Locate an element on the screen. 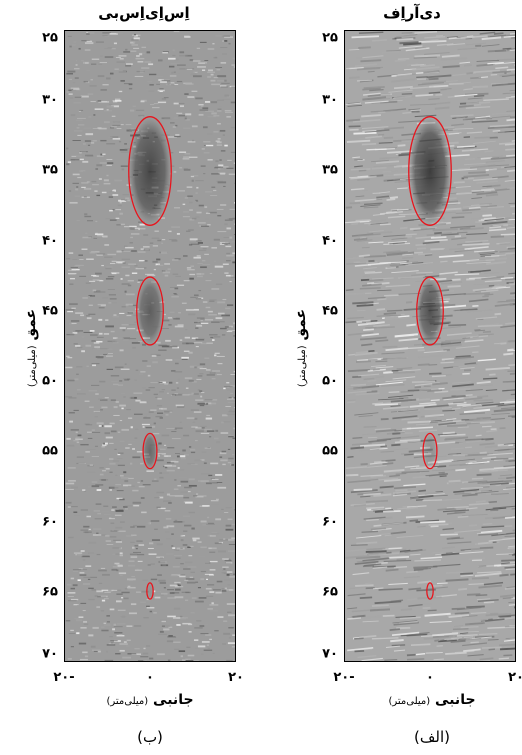 This screenshot has width=522, height=755. panel-a-title: دی‌آراِف is located at coordinates (412, 13).